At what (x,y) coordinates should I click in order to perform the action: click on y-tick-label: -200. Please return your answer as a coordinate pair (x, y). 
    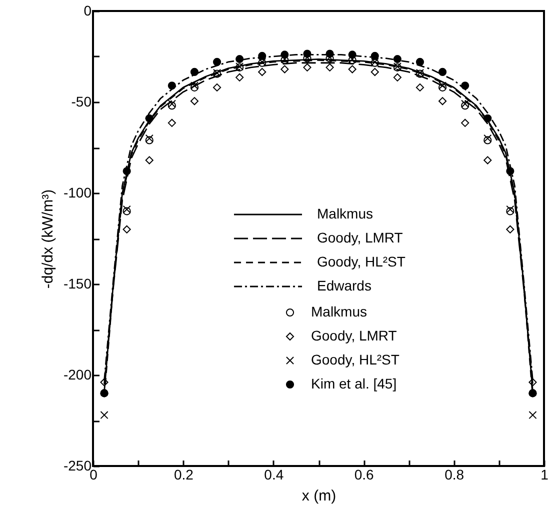
    Looking at the image, I should click on (77, 374).